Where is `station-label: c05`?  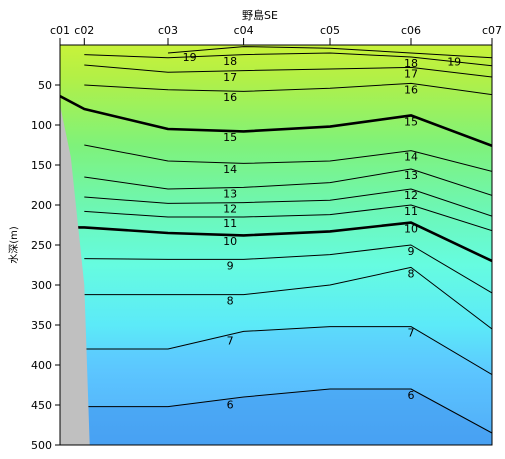 station-label: c05 is located at coordinates (330, 30).